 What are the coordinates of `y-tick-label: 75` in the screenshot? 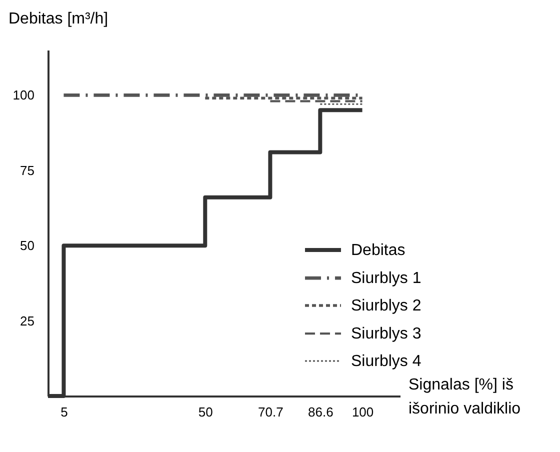 It's located at (27, 170).